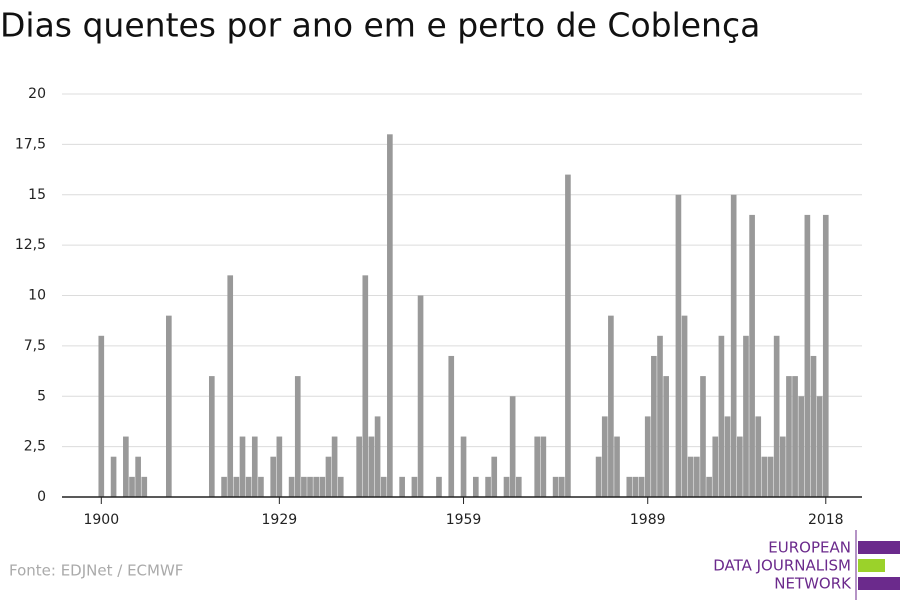  What do you see at coordinates (813, 584) in the screenshot?
I see `logo-text: NETWORK` at bounding box center [813, 584].